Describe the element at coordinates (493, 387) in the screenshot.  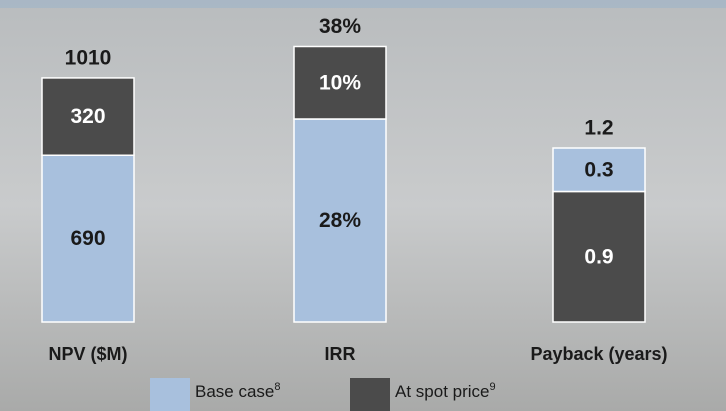
I see `legend-footnote: 9` at that location.